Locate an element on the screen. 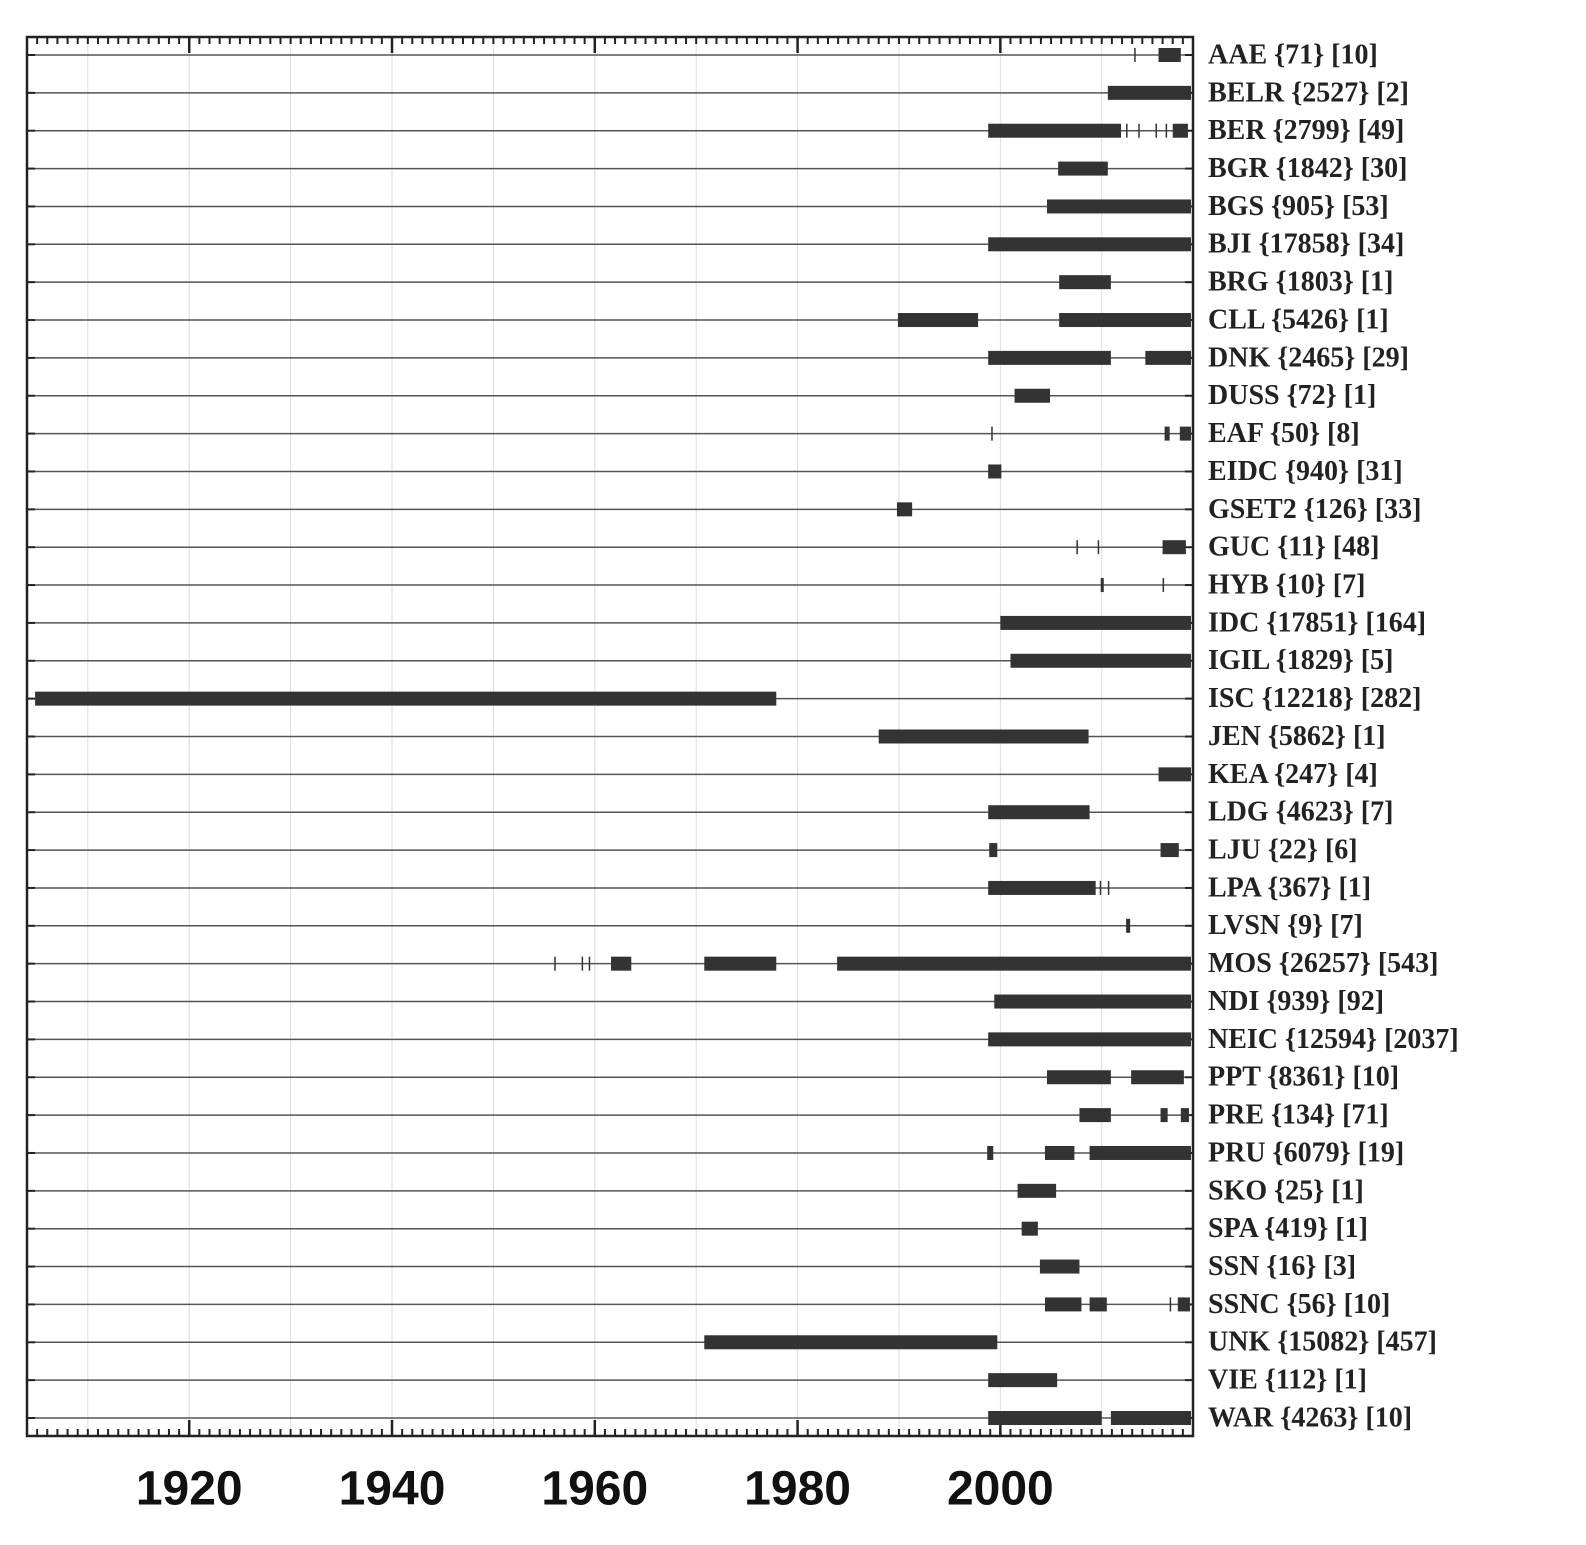  row-label: UNK {15082} [457] is located at coordinates (1322, 1342).